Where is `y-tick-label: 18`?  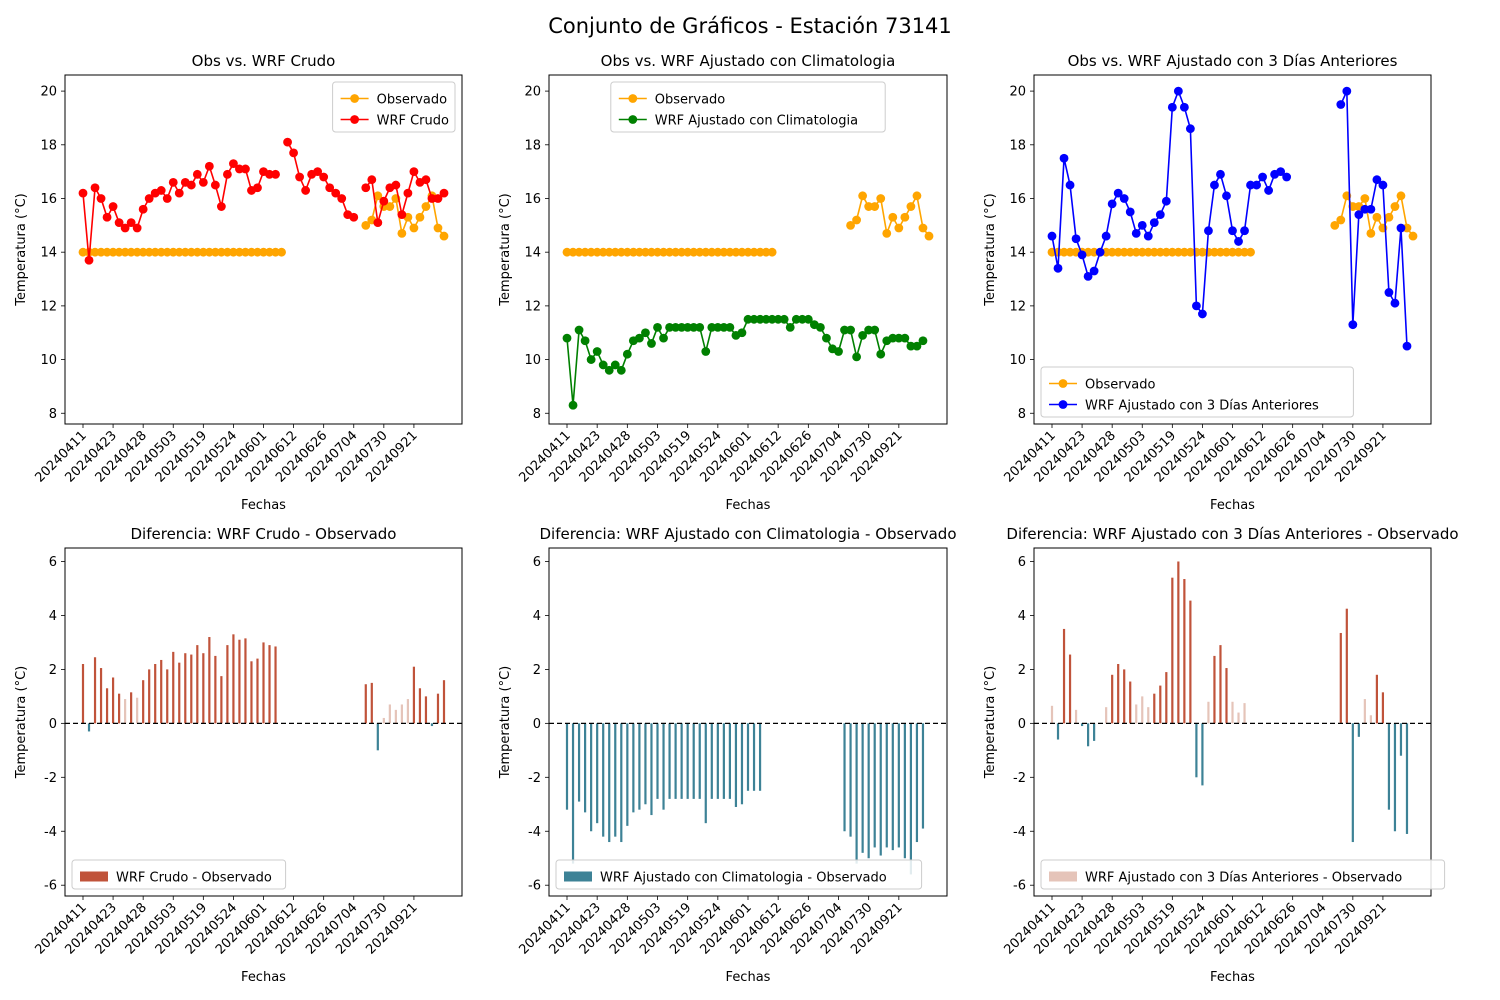 y-tick-label: 18 is located at coordinates (48, 145).